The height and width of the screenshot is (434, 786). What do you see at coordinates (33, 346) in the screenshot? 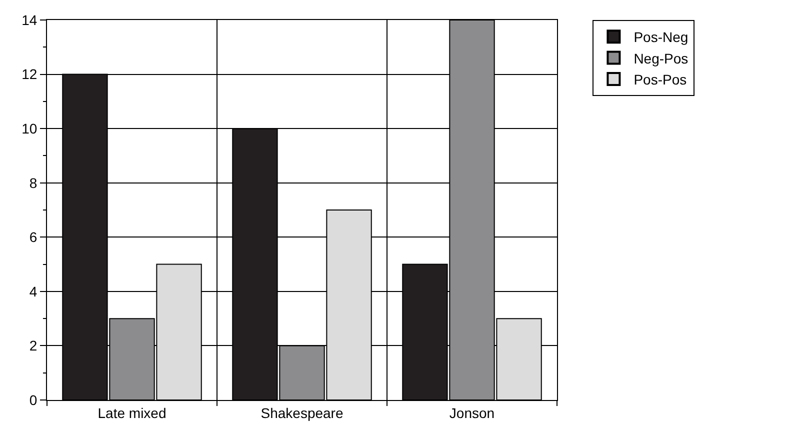
I see `y-tick-label: 2` at bounding box center [33, 346].